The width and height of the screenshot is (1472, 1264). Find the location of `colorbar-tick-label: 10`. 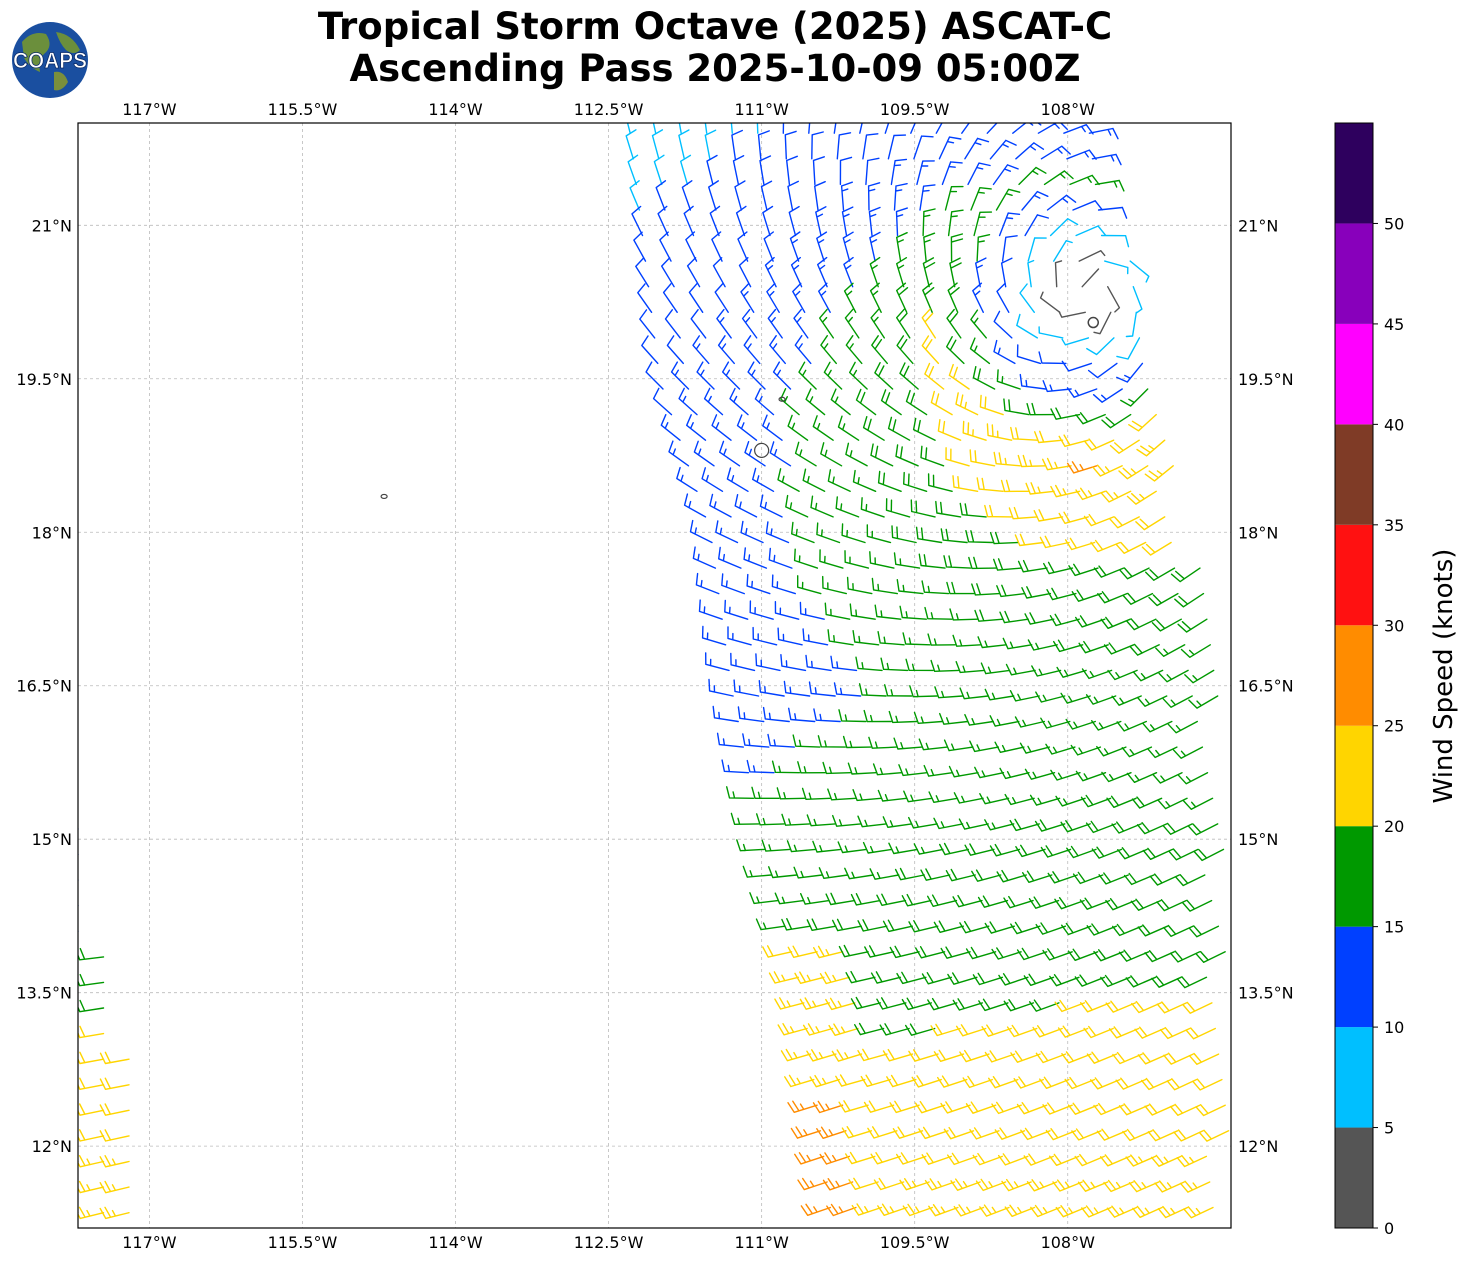

colorbar-tick-label: 10 is located at coordinates (1394, 1027).